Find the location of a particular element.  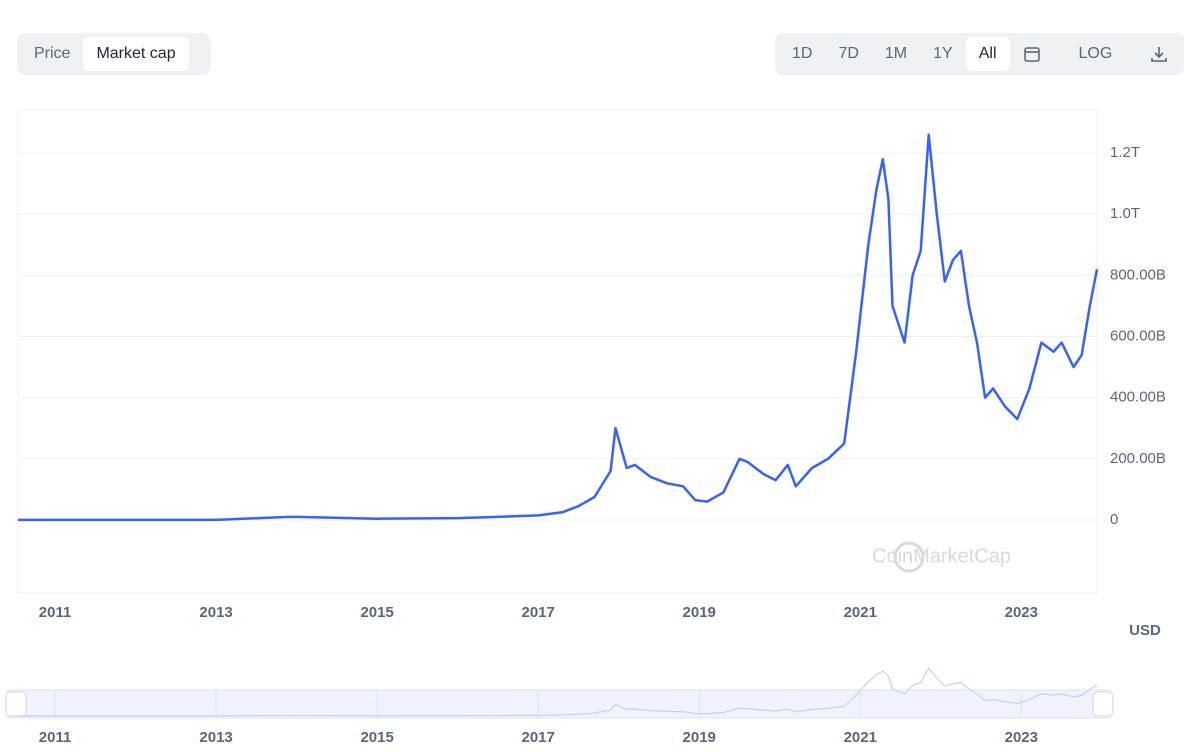

navigator-tick-label: 2017 is located at coordinates (537, 737).